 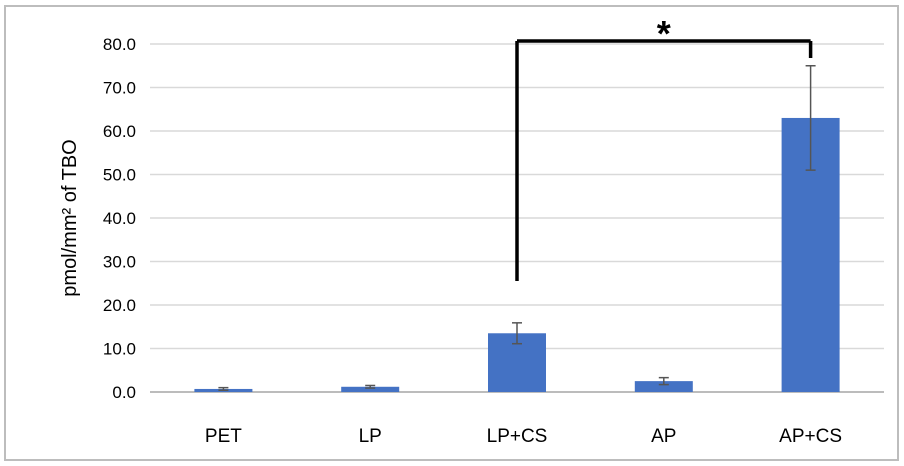 I want to click on y-tick-label: 20.0, so click(x=119, y=305).